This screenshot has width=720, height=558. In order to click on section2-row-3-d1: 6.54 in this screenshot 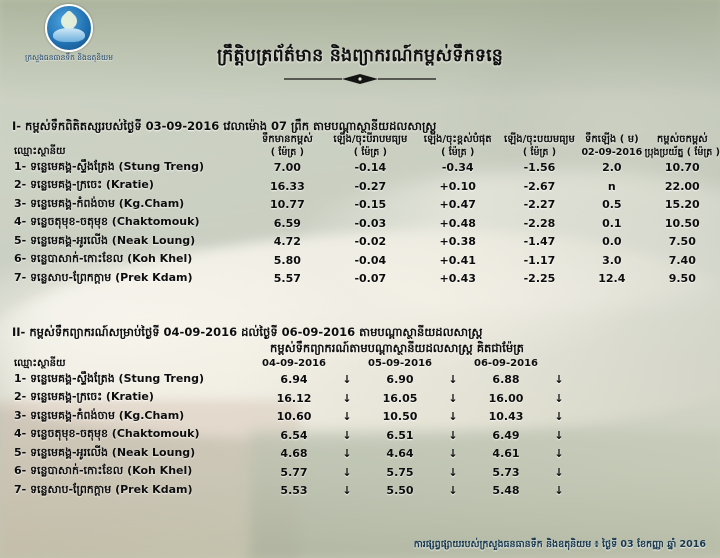, I will do `click(294, 435)`.